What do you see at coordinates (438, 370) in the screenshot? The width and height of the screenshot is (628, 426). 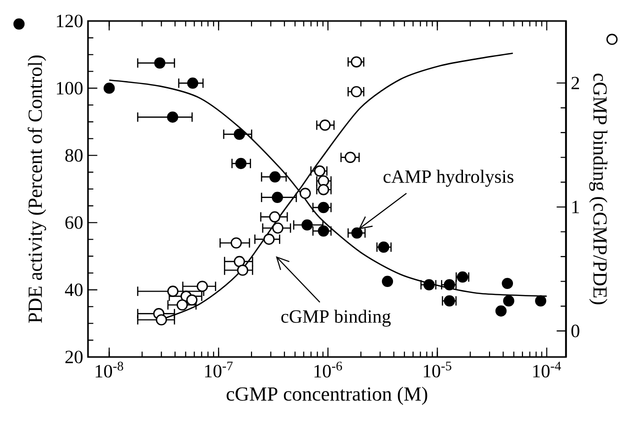 I see `x-tick-label: 10$^{-5}$` at bounding box center [438, 370].